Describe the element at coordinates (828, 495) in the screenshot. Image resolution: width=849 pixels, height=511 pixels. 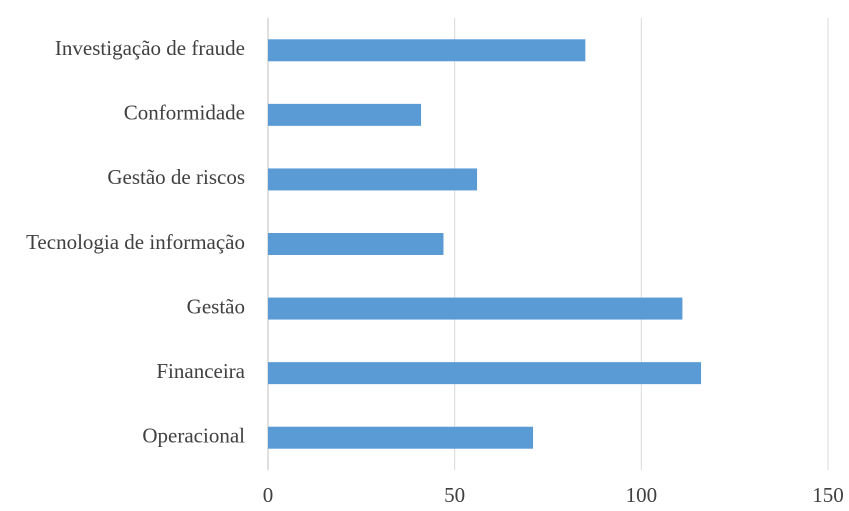
I see `x-tick-label: 150` at that location.